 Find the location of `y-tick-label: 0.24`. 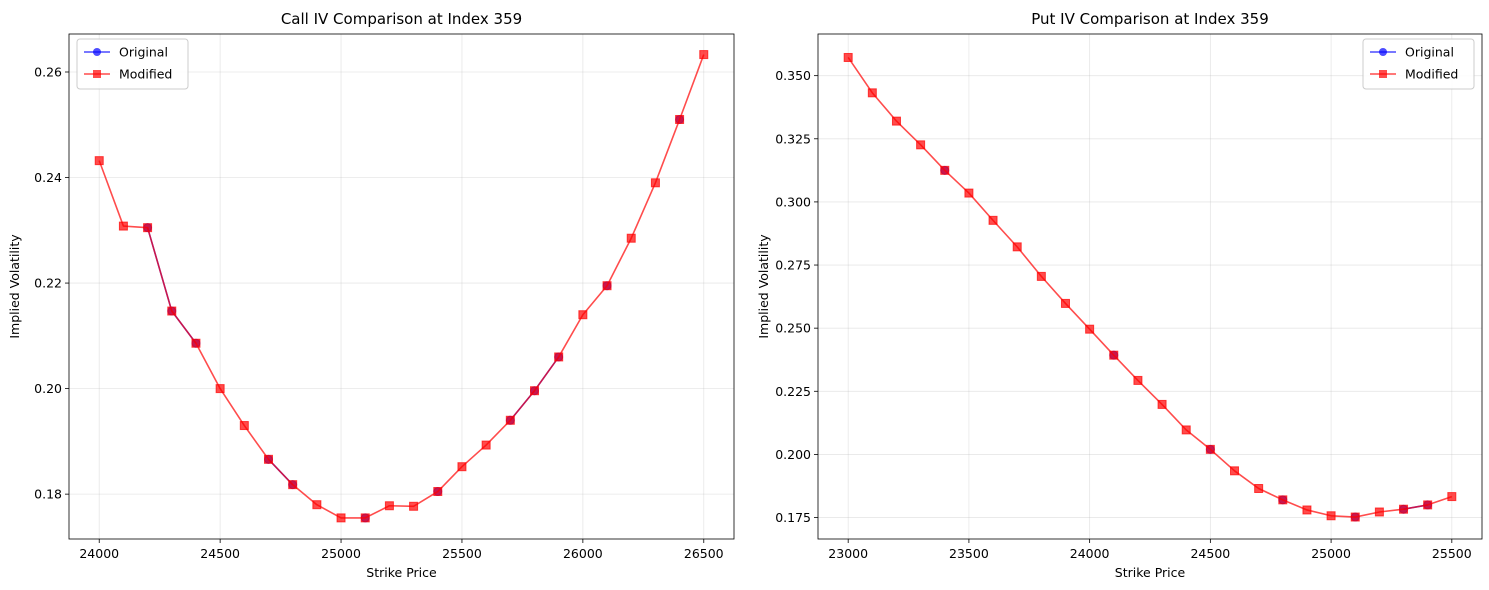

y-tick-label: 0.24 is located at coordinates (48, 177).